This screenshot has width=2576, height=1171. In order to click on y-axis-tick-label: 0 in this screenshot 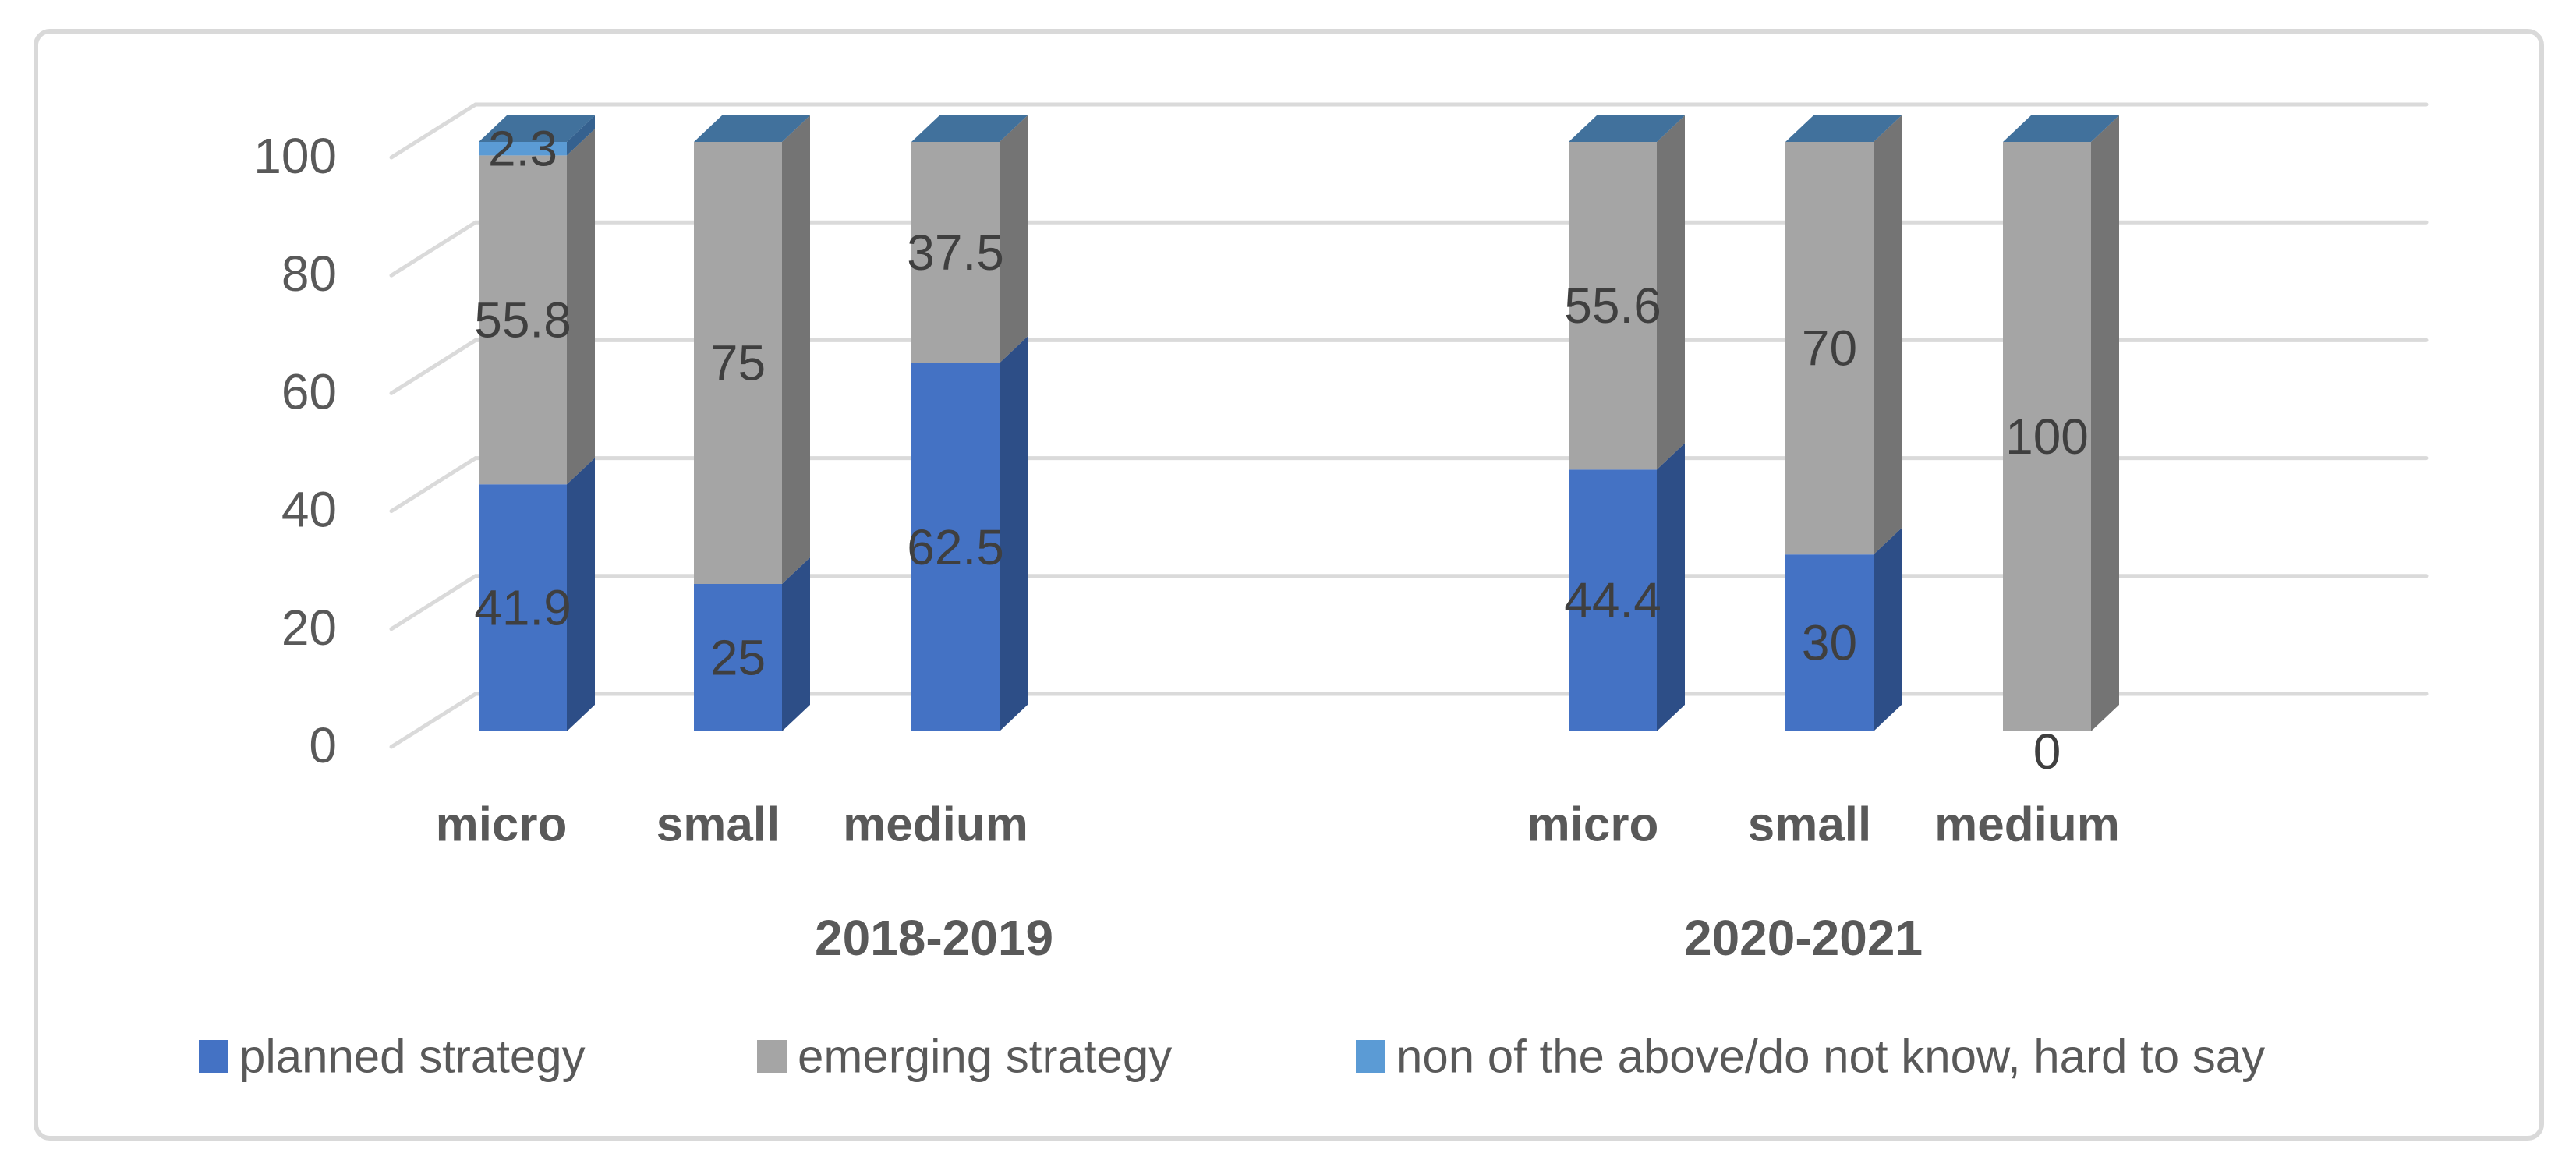, I will do `click(323, 745)`.